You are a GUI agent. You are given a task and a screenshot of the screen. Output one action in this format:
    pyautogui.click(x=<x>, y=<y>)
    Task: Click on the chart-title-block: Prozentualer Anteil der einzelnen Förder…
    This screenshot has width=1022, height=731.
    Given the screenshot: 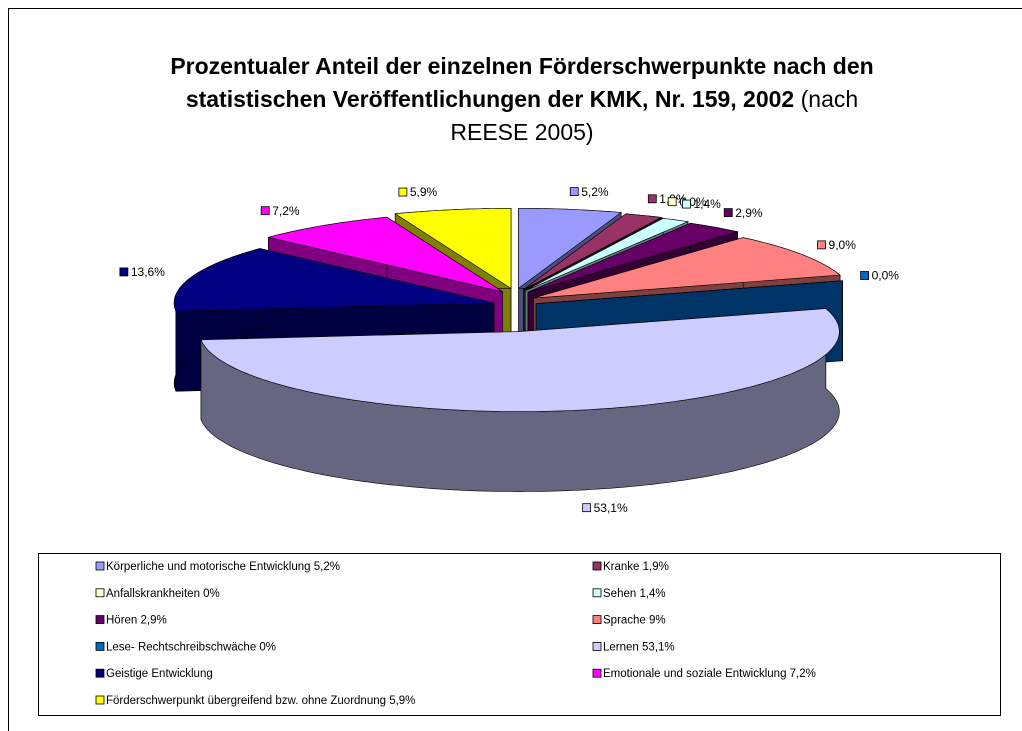 What is the action you would take?
    pyautogui.click(x=522, y=99)
    